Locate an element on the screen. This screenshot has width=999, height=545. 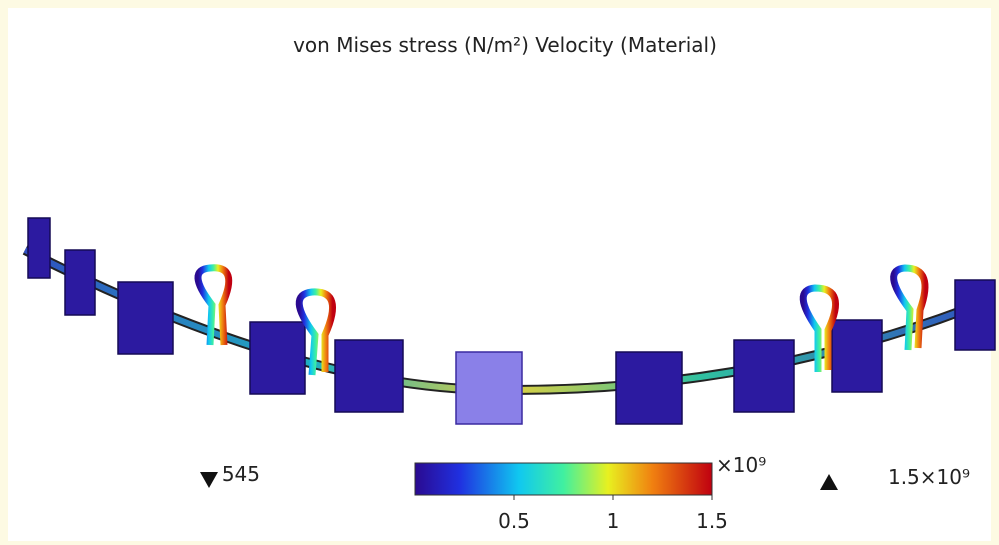
multiplier: ×10⁹ is located at coordinates (741, 465).